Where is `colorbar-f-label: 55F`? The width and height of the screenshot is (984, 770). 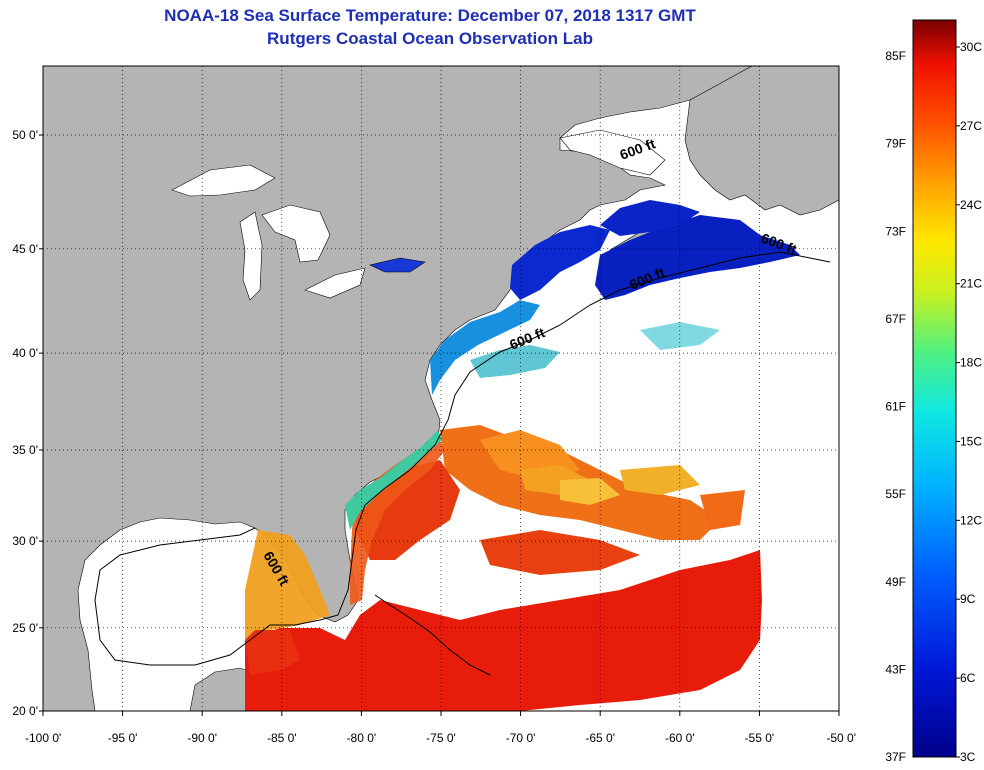
colorbar-f-label: 55F is located at coordinates (895, 494).